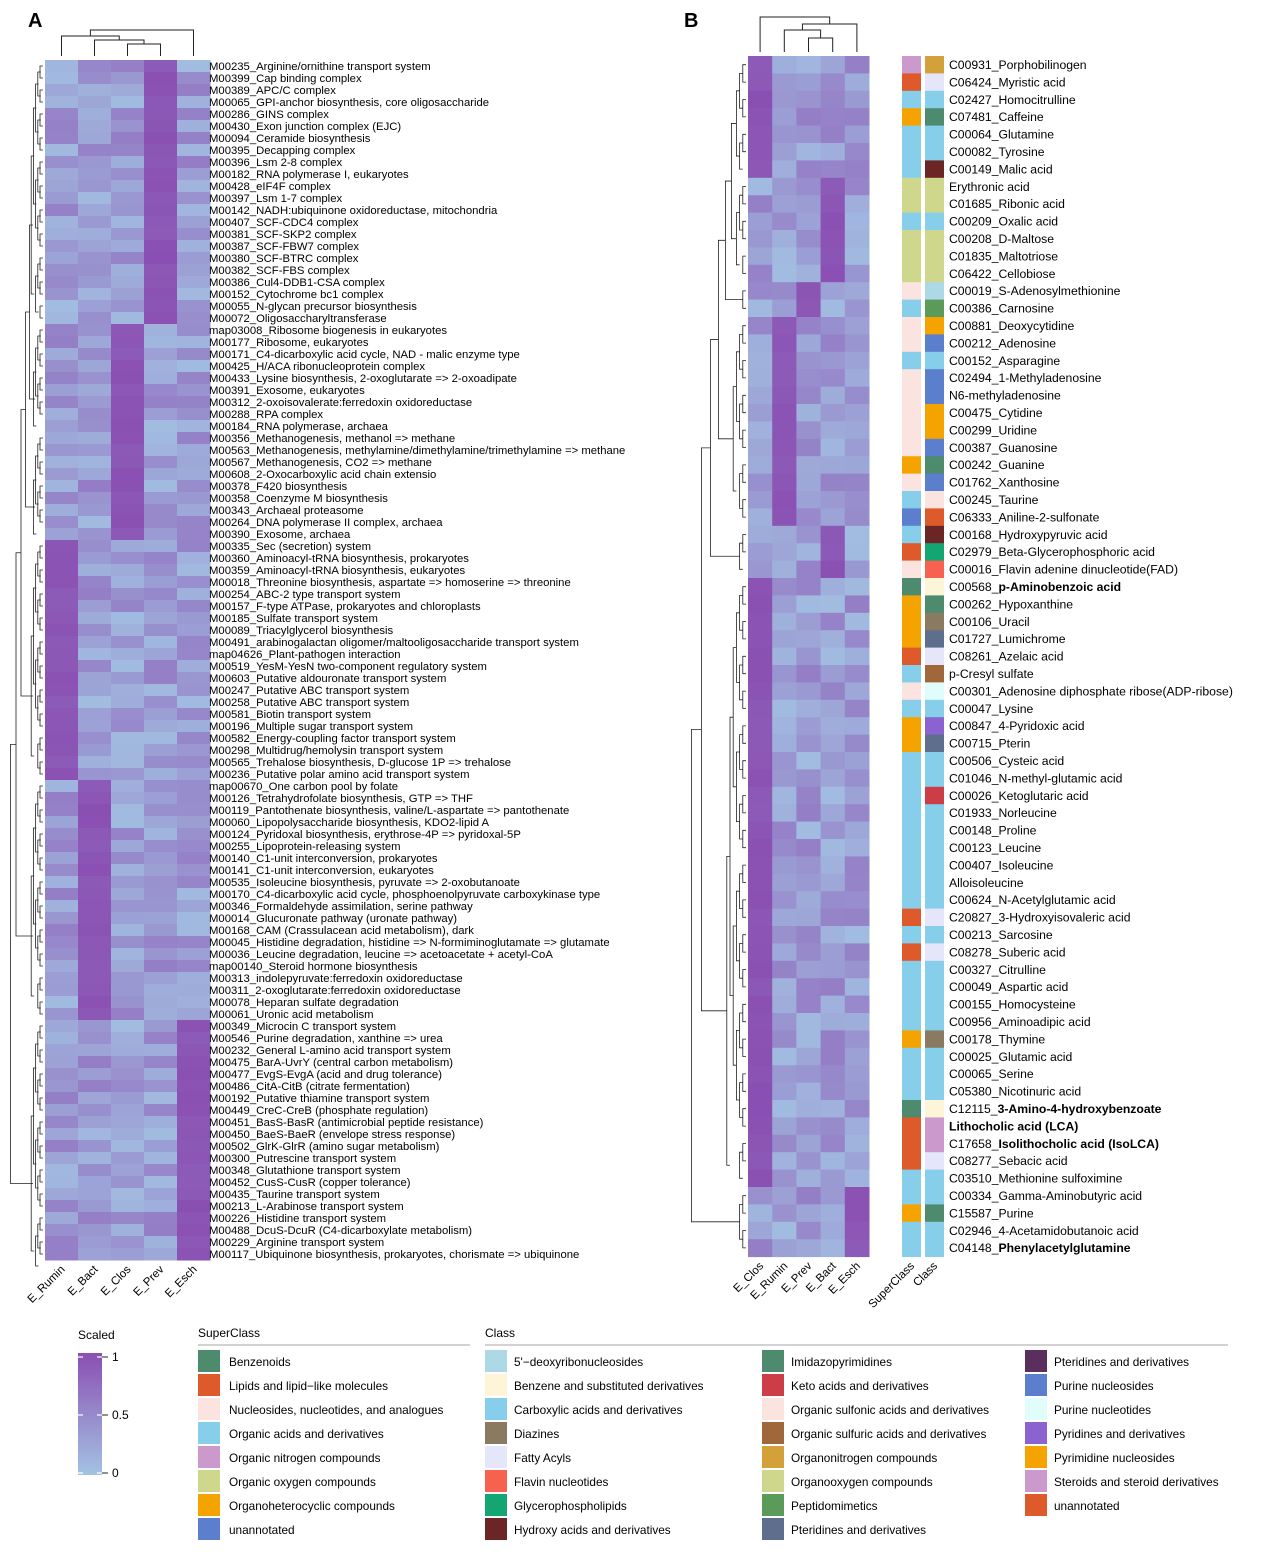 This screenshot has height=1555, width=1280. Describe the element at coordinates (1025, 378) in the screenshot. I see `heatmap-b-row-label: C02494_1-Methyladenosine` at that location.